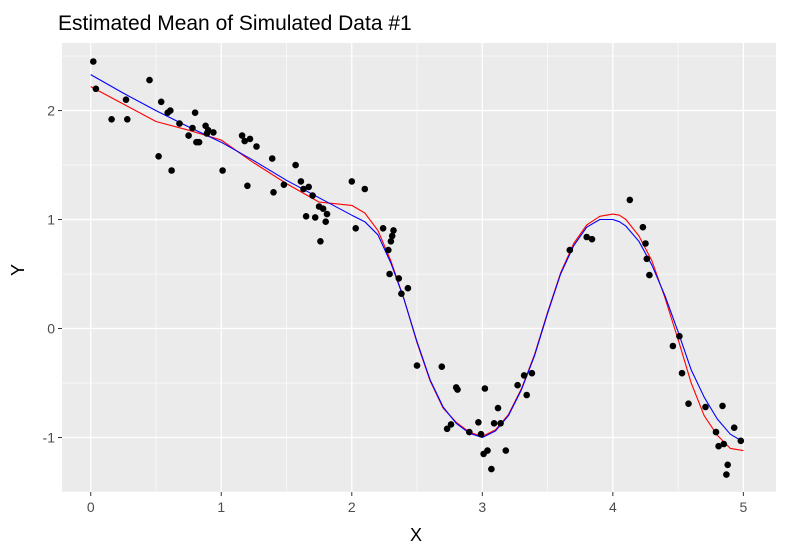 The image size is (785, 556). Describe the element at coordinates (221, 507) in the screenshot. I see `x-tick-label: 1` at that location.